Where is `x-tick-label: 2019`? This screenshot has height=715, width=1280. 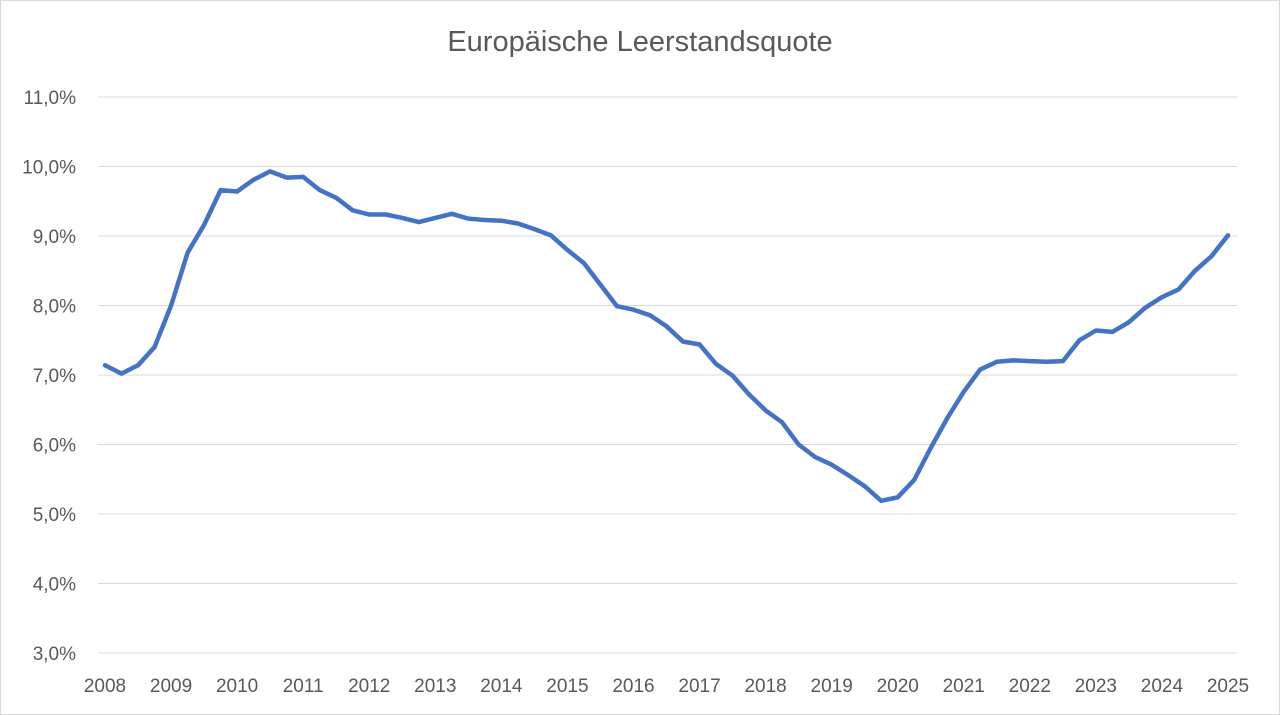 x-tick-label: 2019 is located at coordinates (832, 686).